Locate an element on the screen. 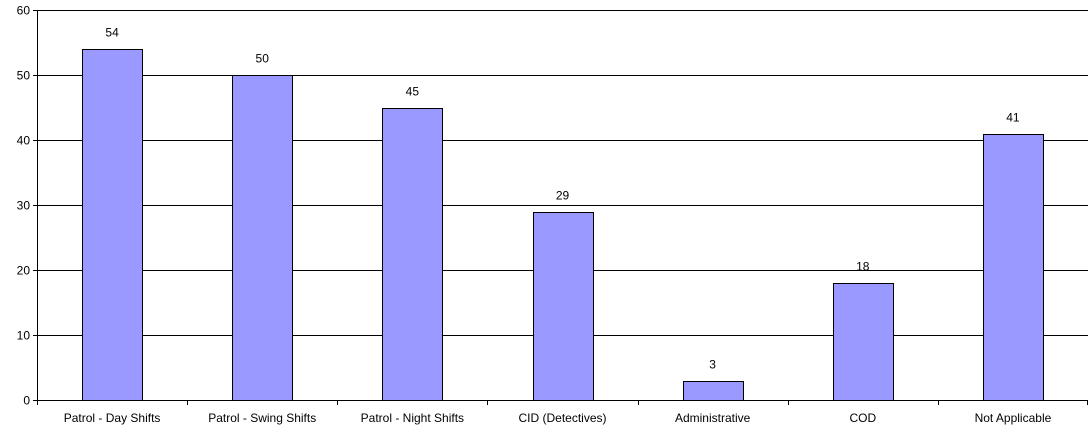 Image resolution: width=1090 pixels, height=436 pixels. x-tick-label-5: COD is located at coordinates (862, 418).